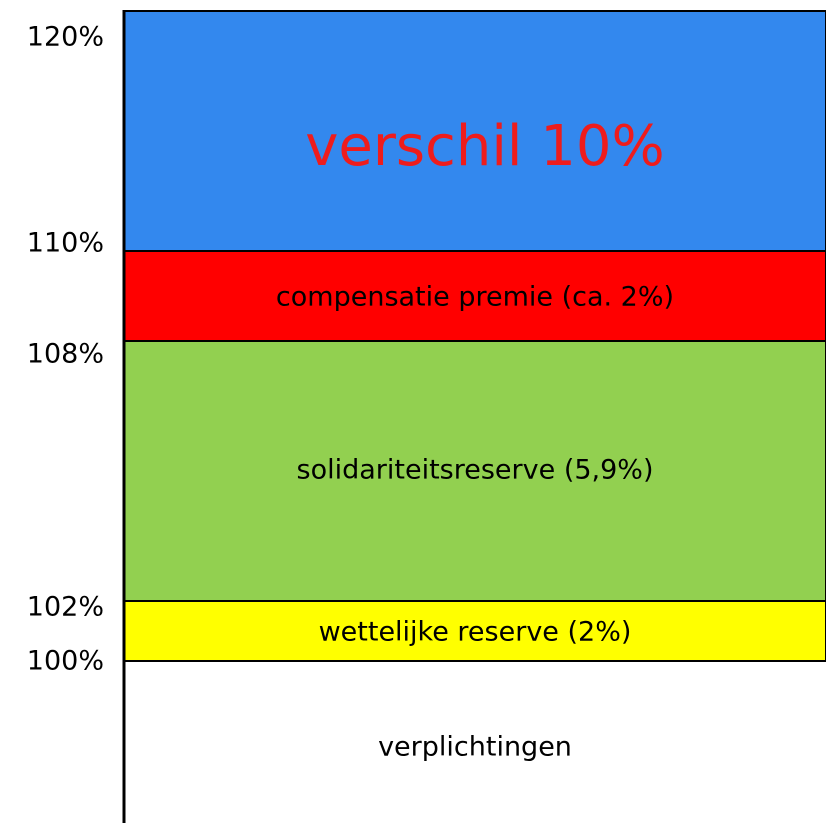 The height and width of the screenshot is (823, 826). I want to click on block-label: verschil 10%, so click(484, 146).